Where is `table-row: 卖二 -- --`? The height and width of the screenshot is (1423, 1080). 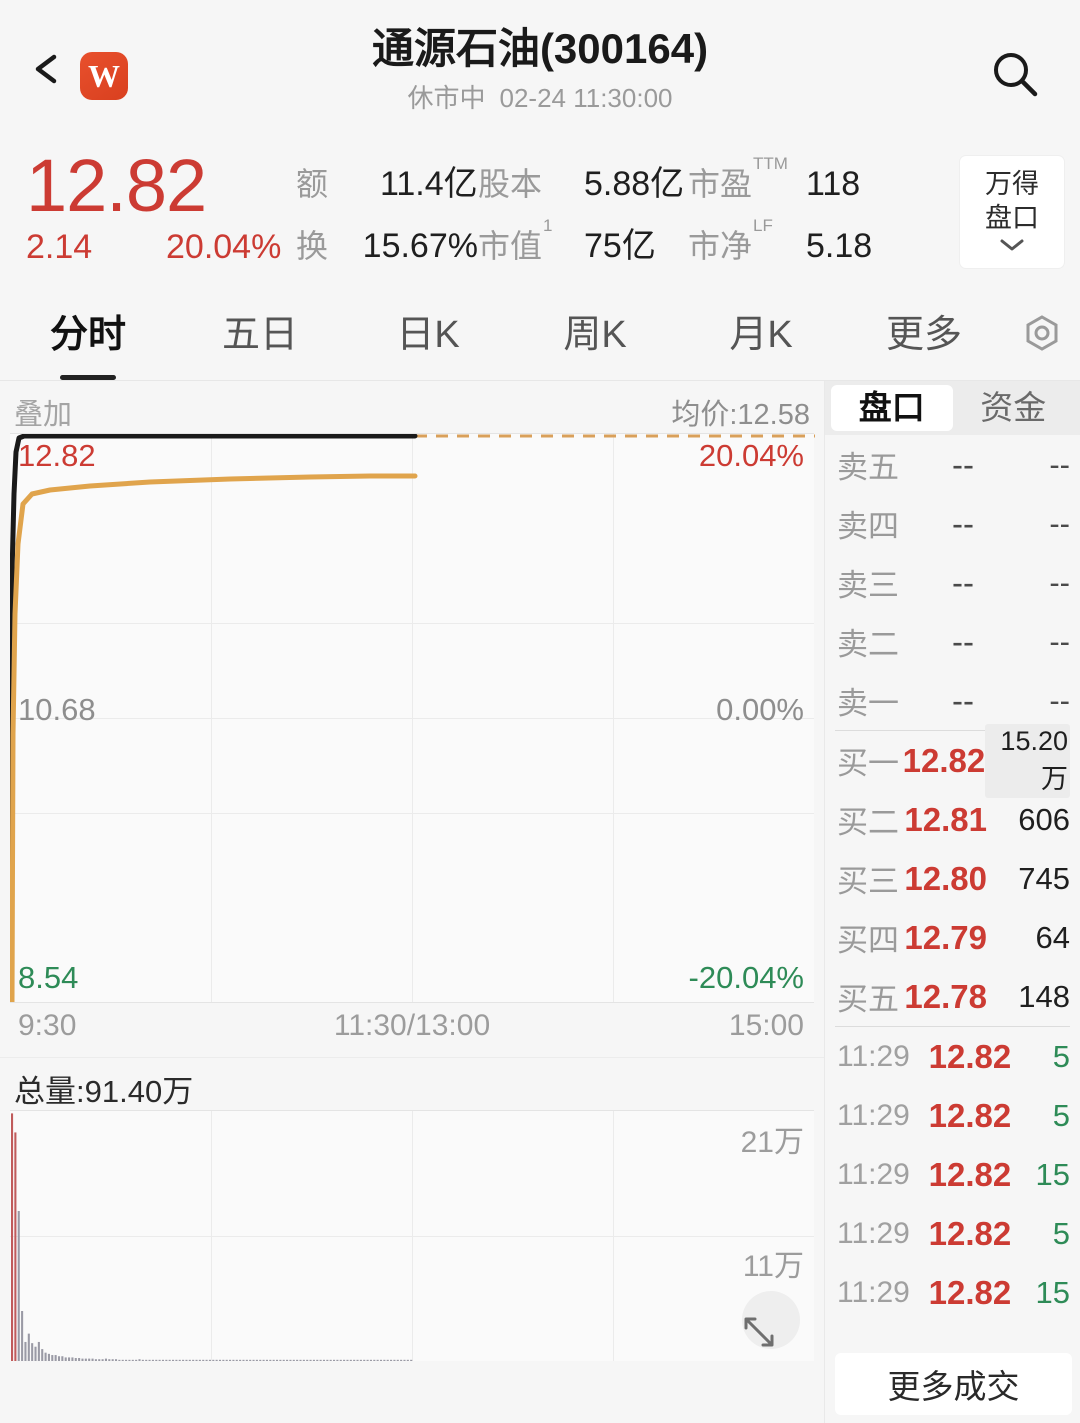
table-row: 卖二 -- -- is located at coordinates (952, 641).